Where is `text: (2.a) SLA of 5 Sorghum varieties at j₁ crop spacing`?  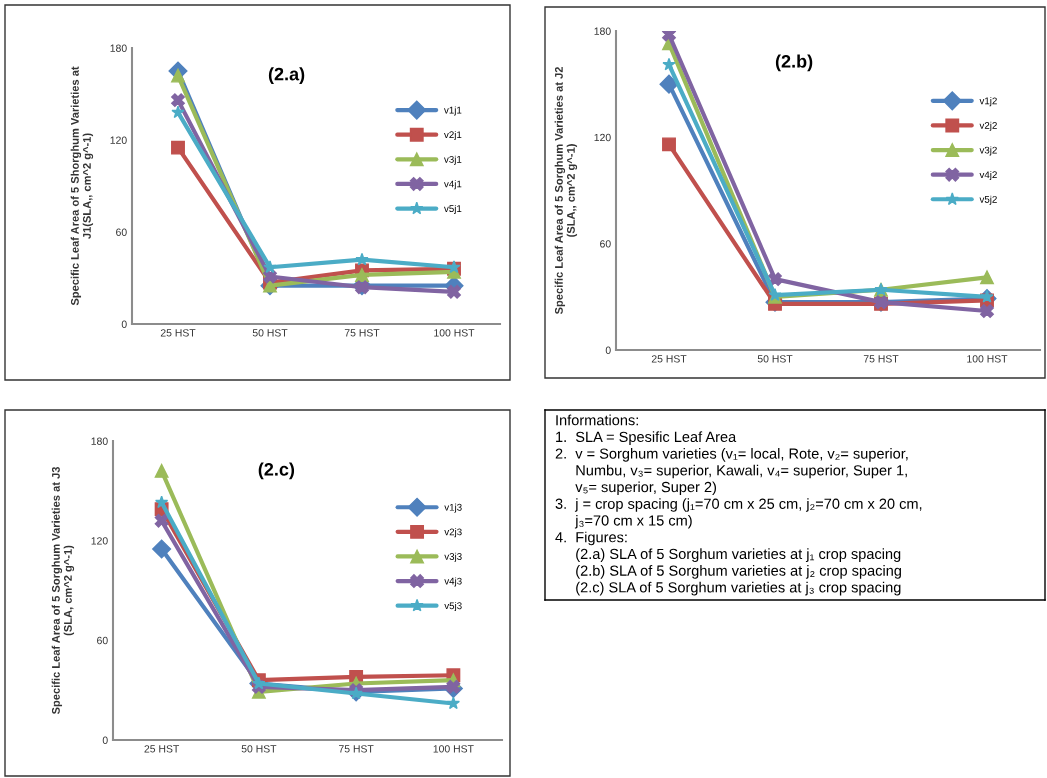 text: (2.a) SLA of 5 Sorghum varieties at j₁ crop spacing is located at coordinates (738, 555).